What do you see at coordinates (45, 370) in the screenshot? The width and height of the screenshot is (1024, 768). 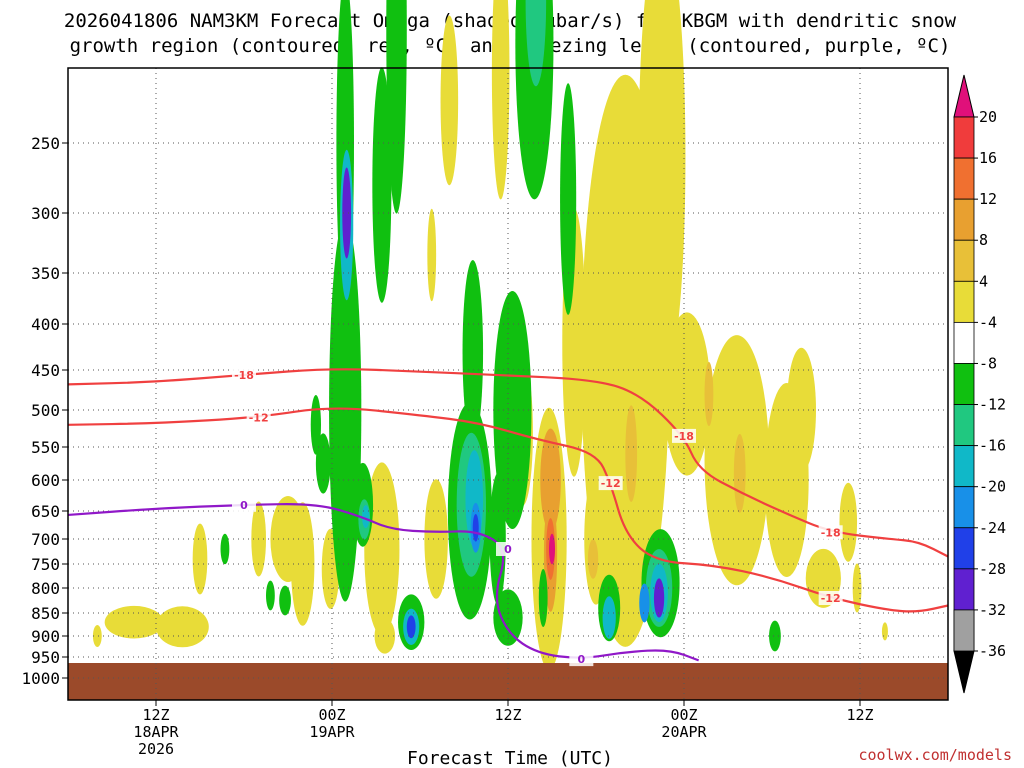 I see `y-tick-label: 450` at bounding box center [45, 370].